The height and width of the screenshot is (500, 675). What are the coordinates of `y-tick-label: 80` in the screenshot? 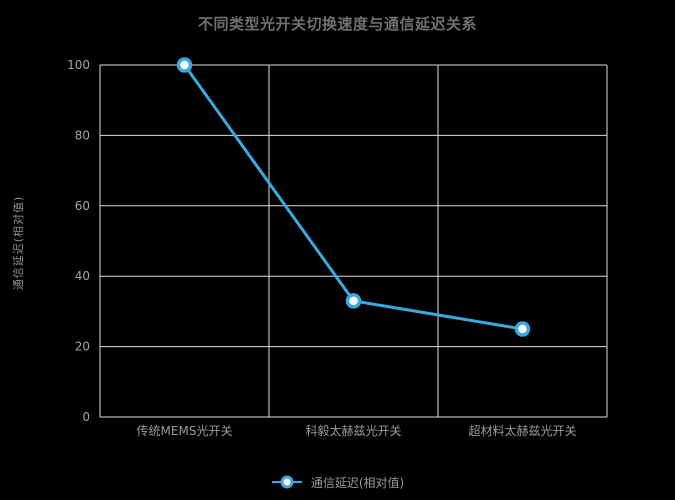 It's located at (82, 135).